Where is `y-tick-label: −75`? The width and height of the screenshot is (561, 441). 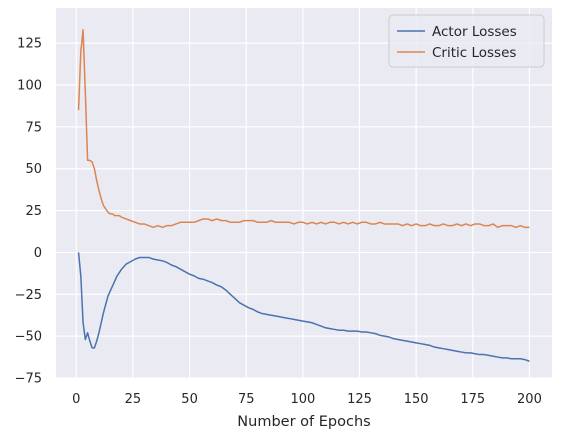
y-tick-label: −75 is located at coordinates (28, 379).